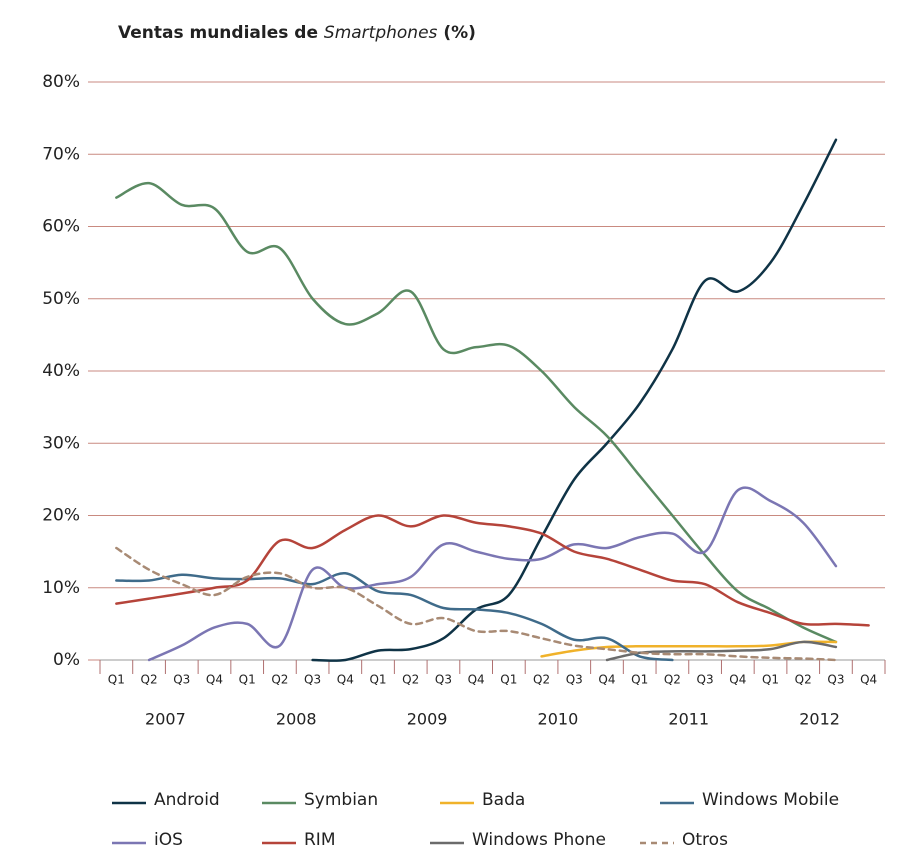 The width and height of the screenshot is (922, 851). I want to click on y-tick-label: 20%, so click(61, 516).